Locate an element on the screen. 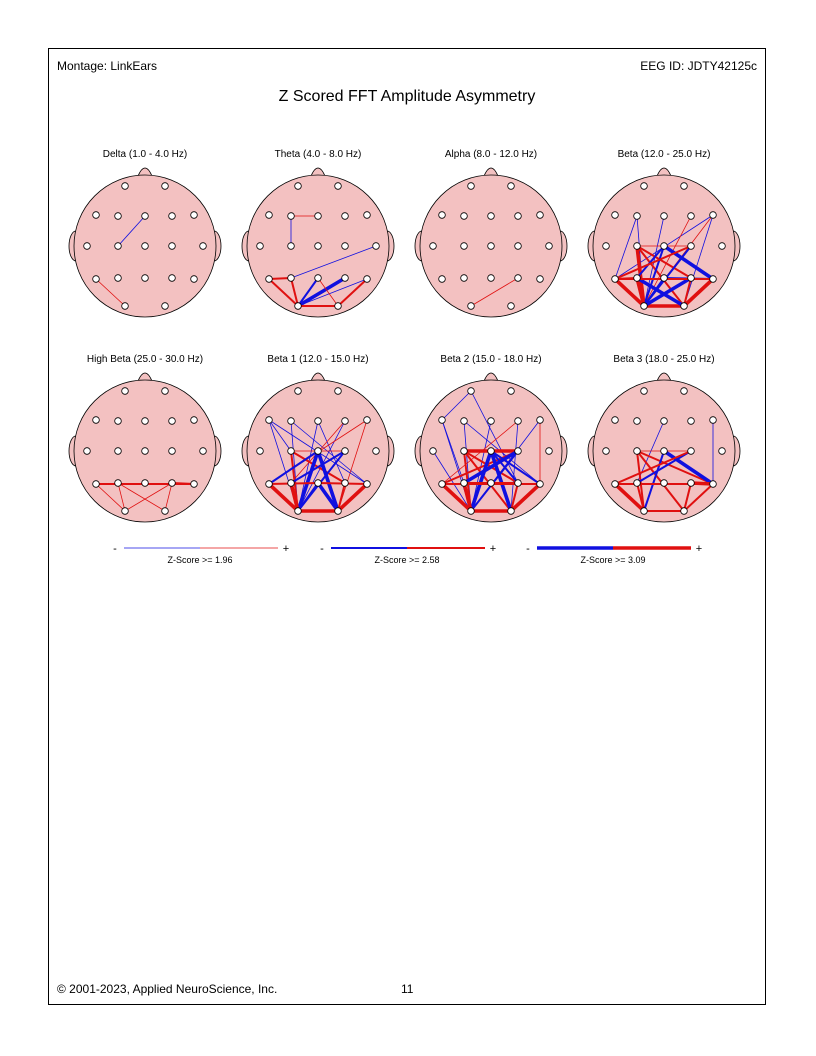 The width and height of the screenshot is (816, 1056). band-label: Alpha (8.0 - 12.0 Hz) is located at coordinates (491, 154).